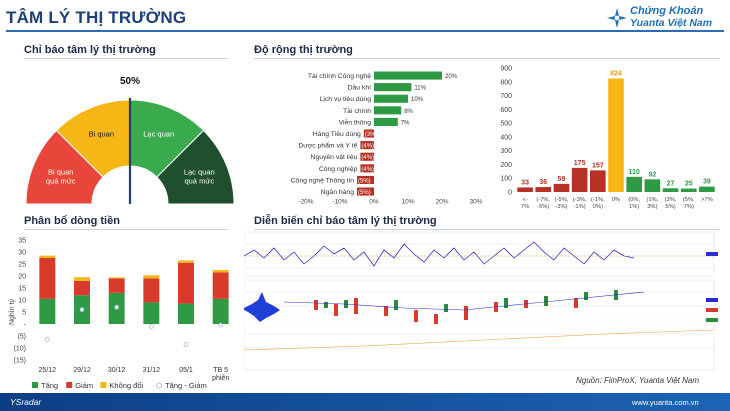 This screenshot has height=411, width=730. Describe the element at coordinates (26, 402) in the screenshot. I see `footer-left-text: YSradar` at that location.